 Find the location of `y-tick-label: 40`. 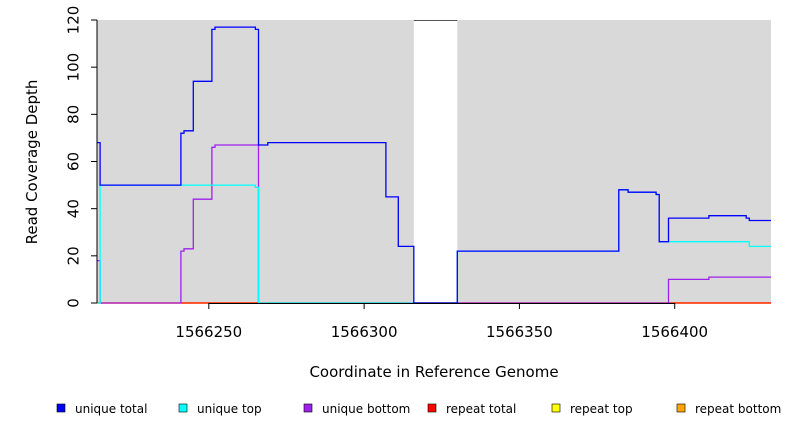

y-tick-label: 40 is located at coordinates (74, 208).